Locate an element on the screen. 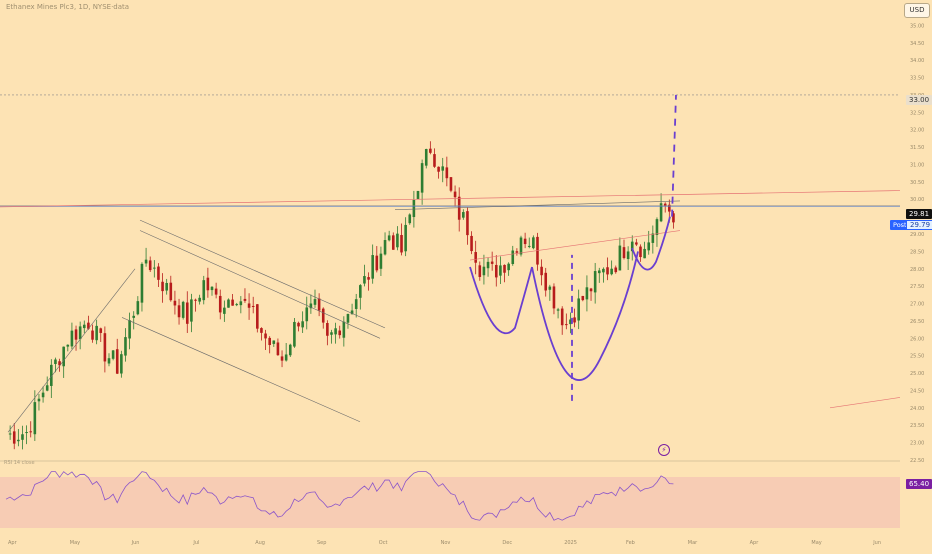  y-tick-label: 32.50 is located at coordinates (917, 113).